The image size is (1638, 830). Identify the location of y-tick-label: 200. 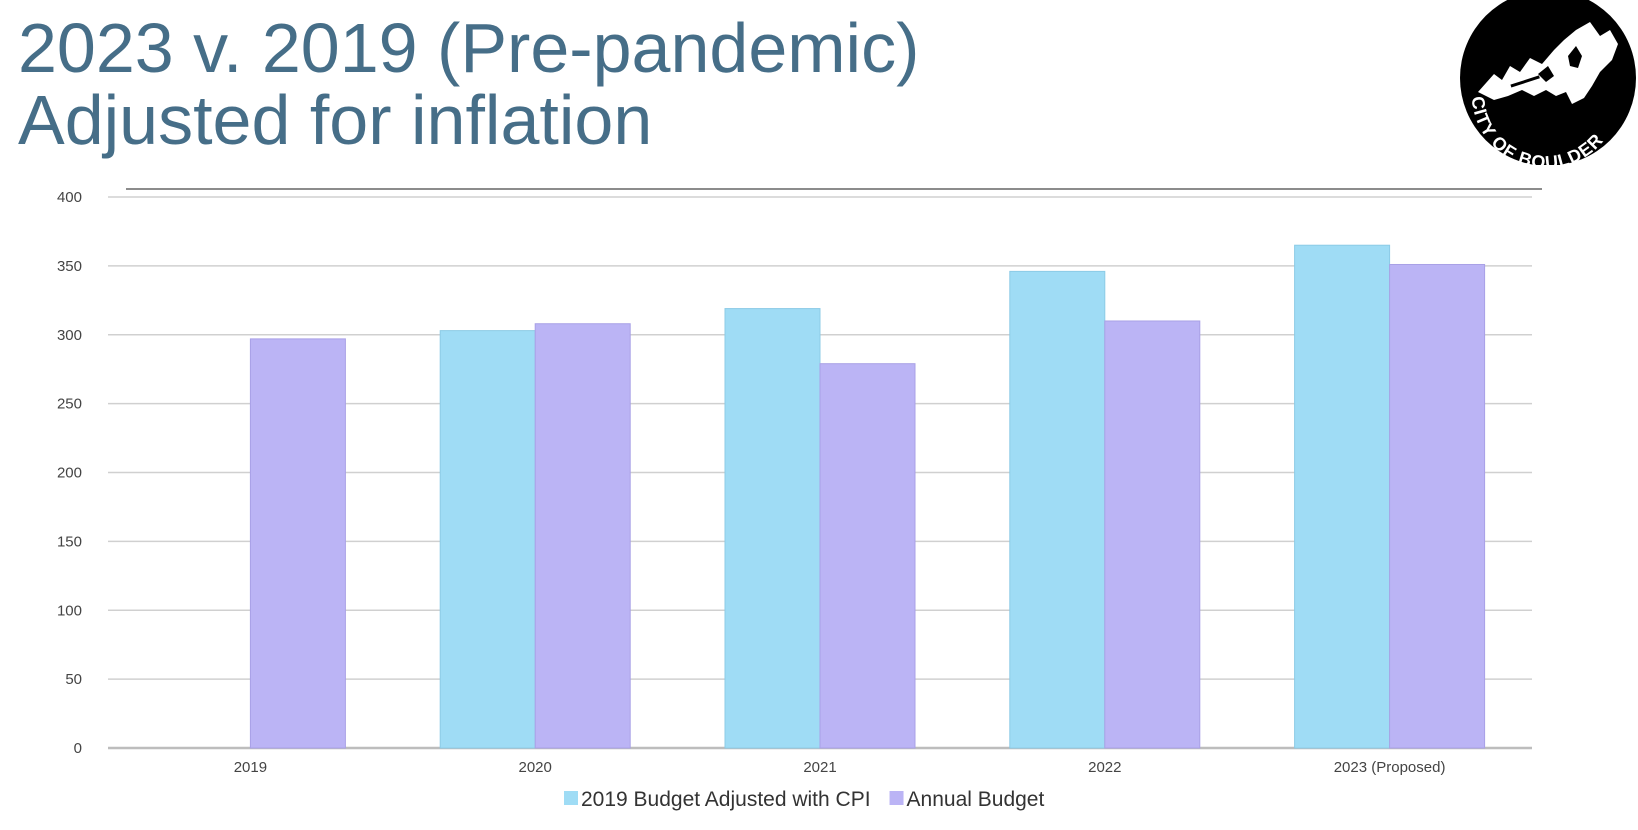
(69, 473).